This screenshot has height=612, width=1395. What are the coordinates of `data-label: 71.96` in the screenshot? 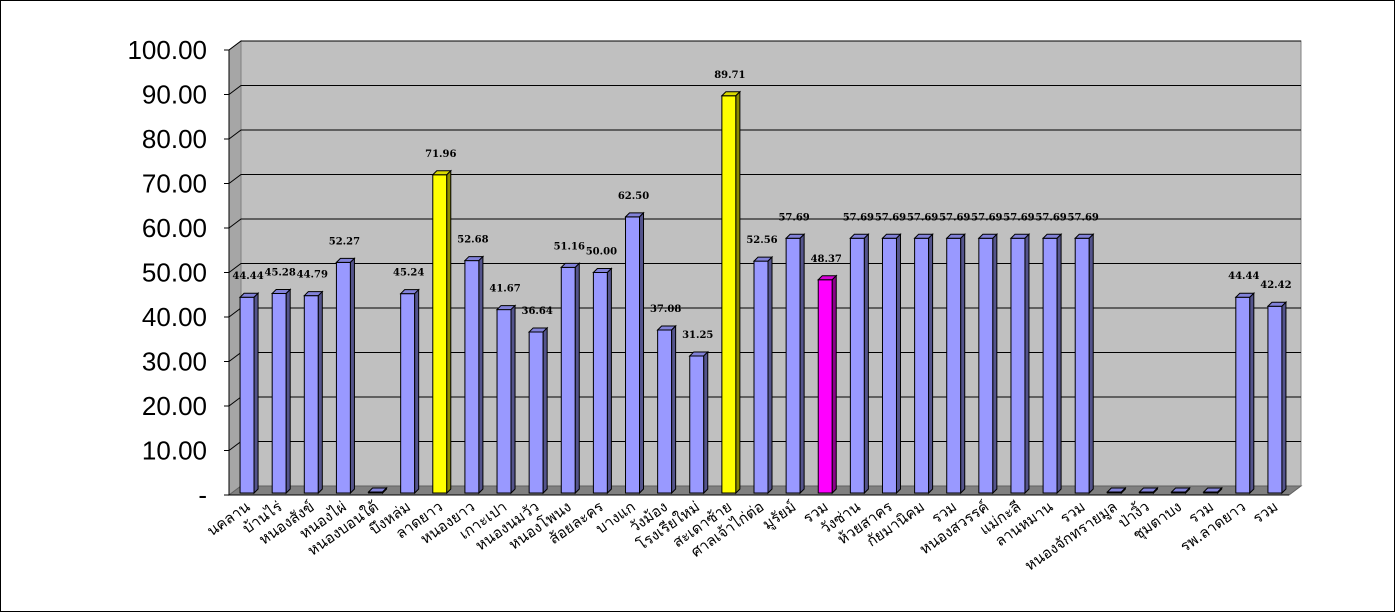 It's located at (440, 154).